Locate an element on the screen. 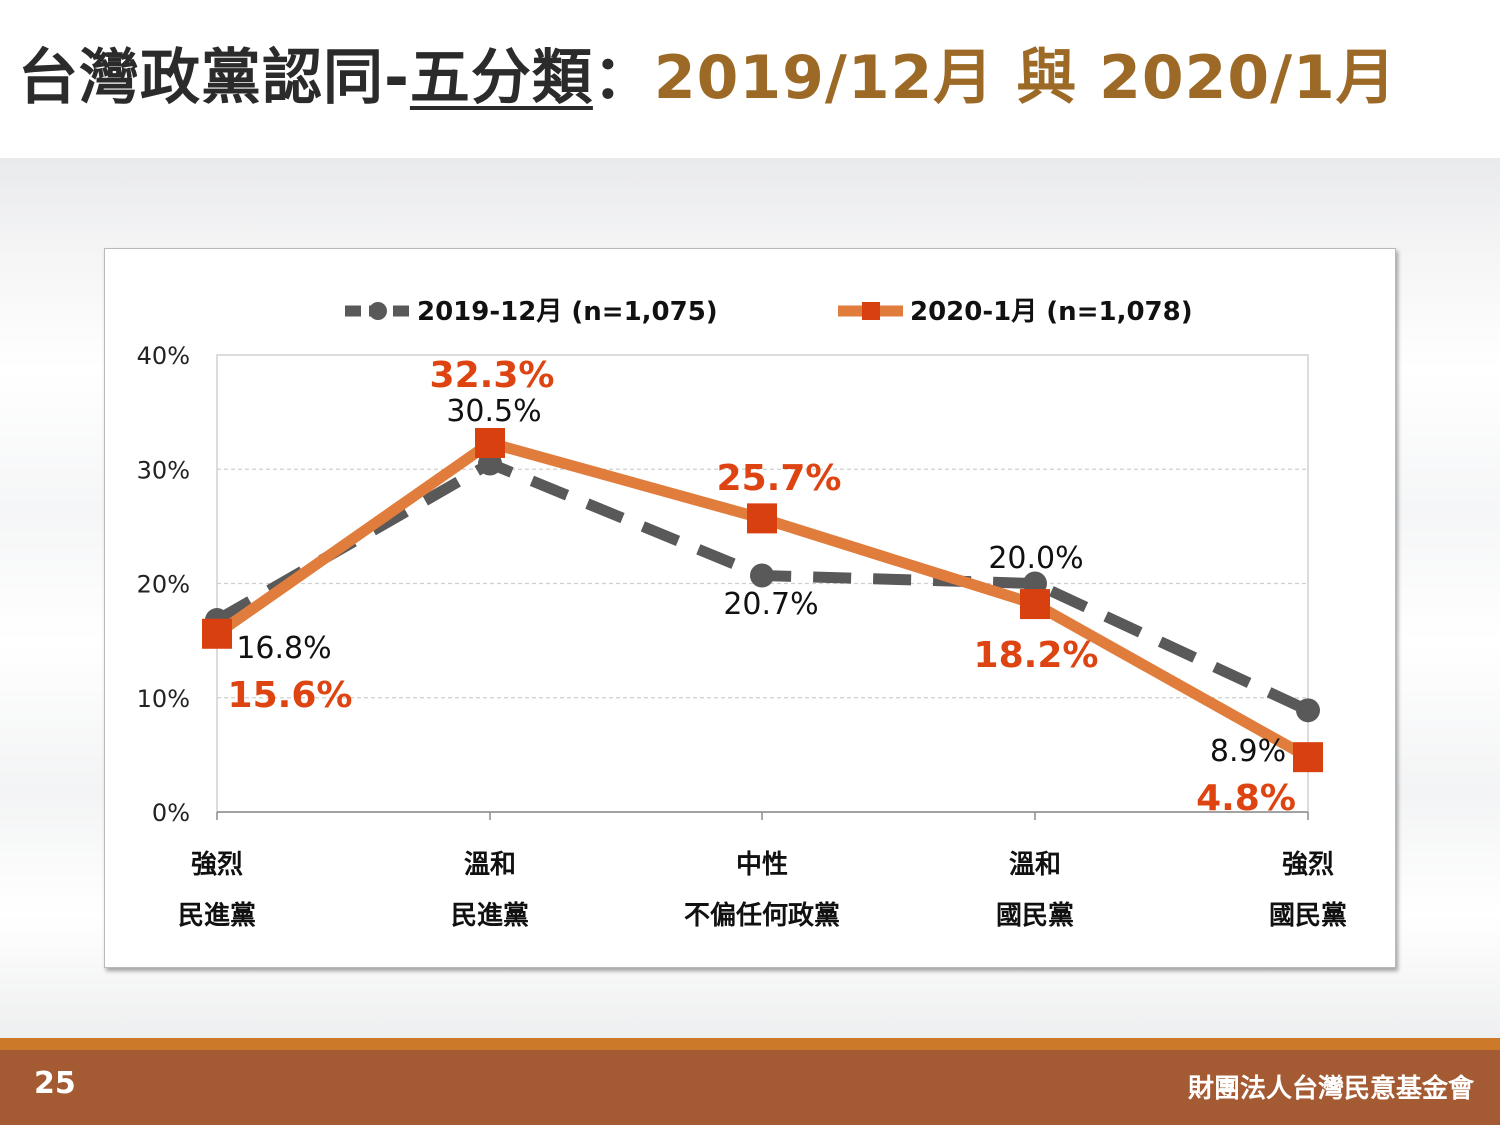 This screenshot has height=1125, width=1500. data-label-2019: 20.0% is located at coordinates (1035, 558).